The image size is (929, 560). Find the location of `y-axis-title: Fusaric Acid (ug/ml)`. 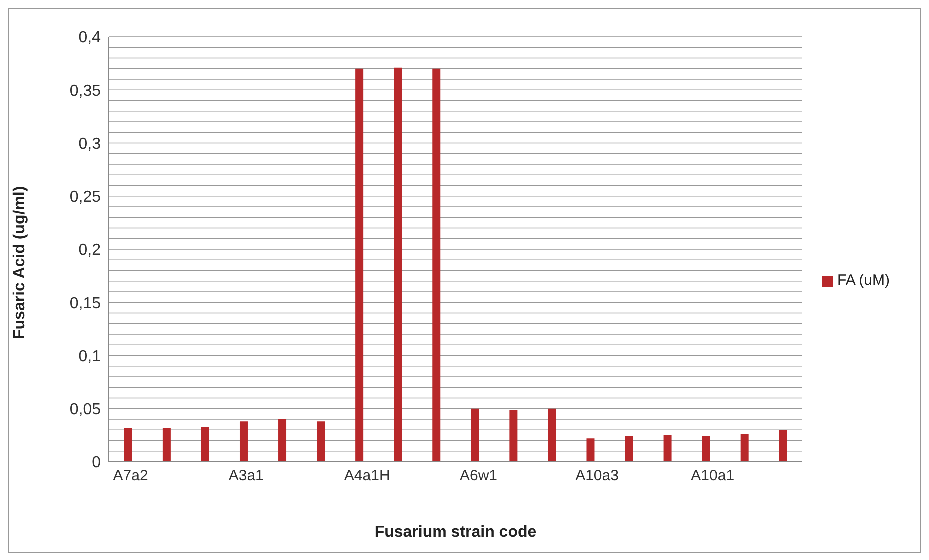

y-axis-title: Fusaric Acid (ug/ml) is located at coordinates (20, 263).